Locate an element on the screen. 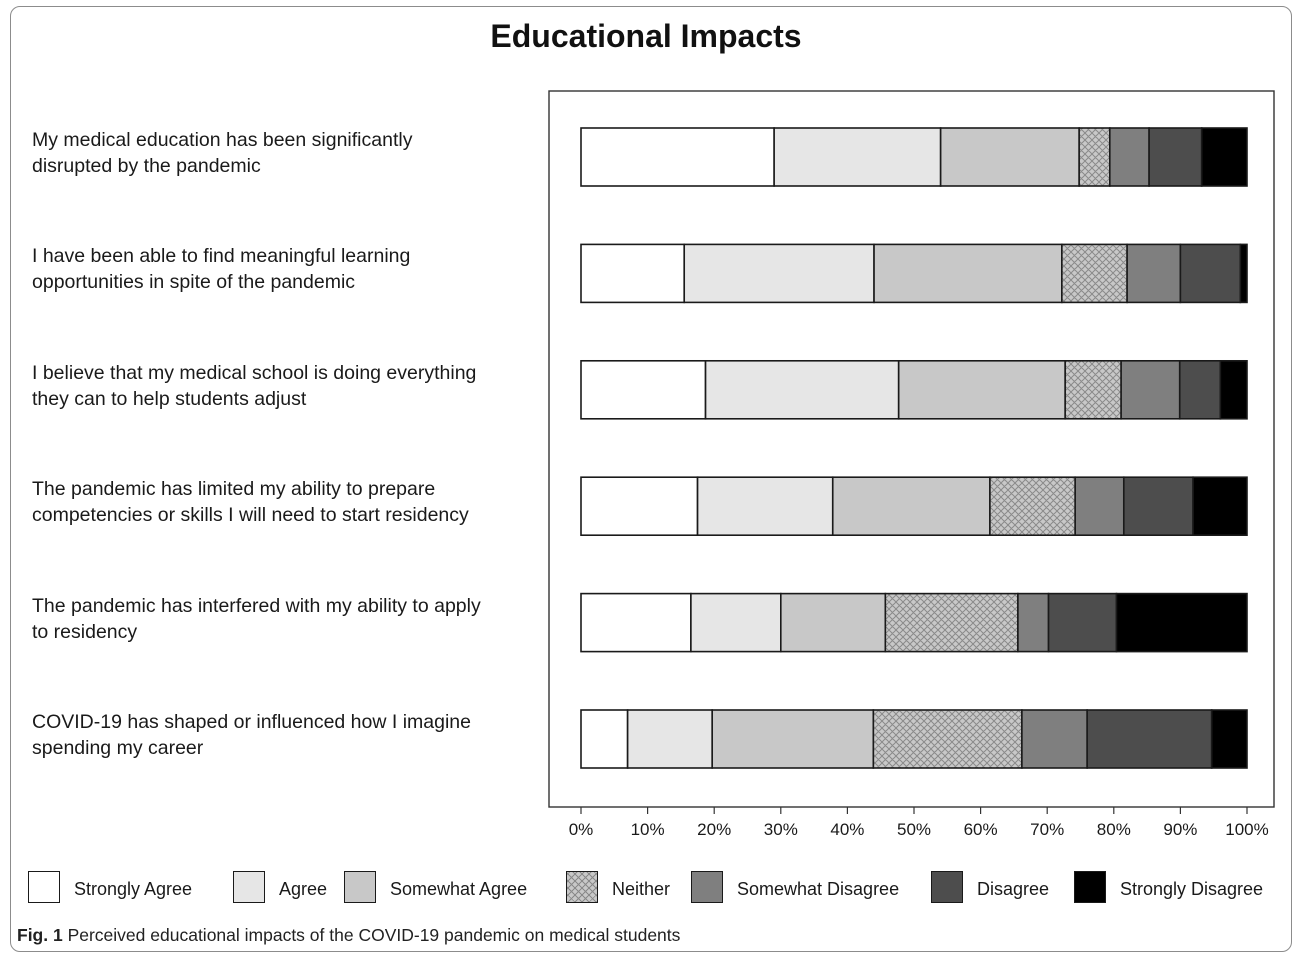 Image resolution: width=1292 pixels, height=956 pixels. x-axis: 0% 10% 20% 30% 40% 50% 60% 70% 80% 90% 100% is located at coordinates (919, 823).